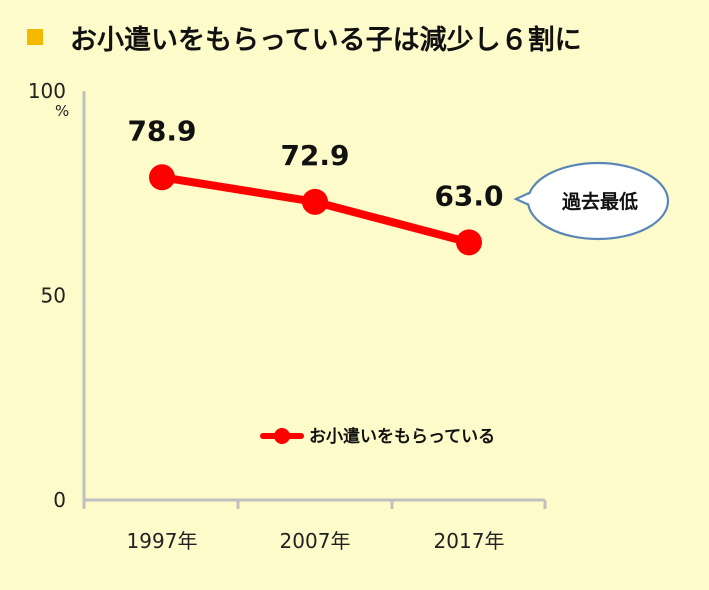  What do you see at coordinates (314, 504) in the screenshot?
I see `x-axis-ticks` at bounding box center [314, 504].